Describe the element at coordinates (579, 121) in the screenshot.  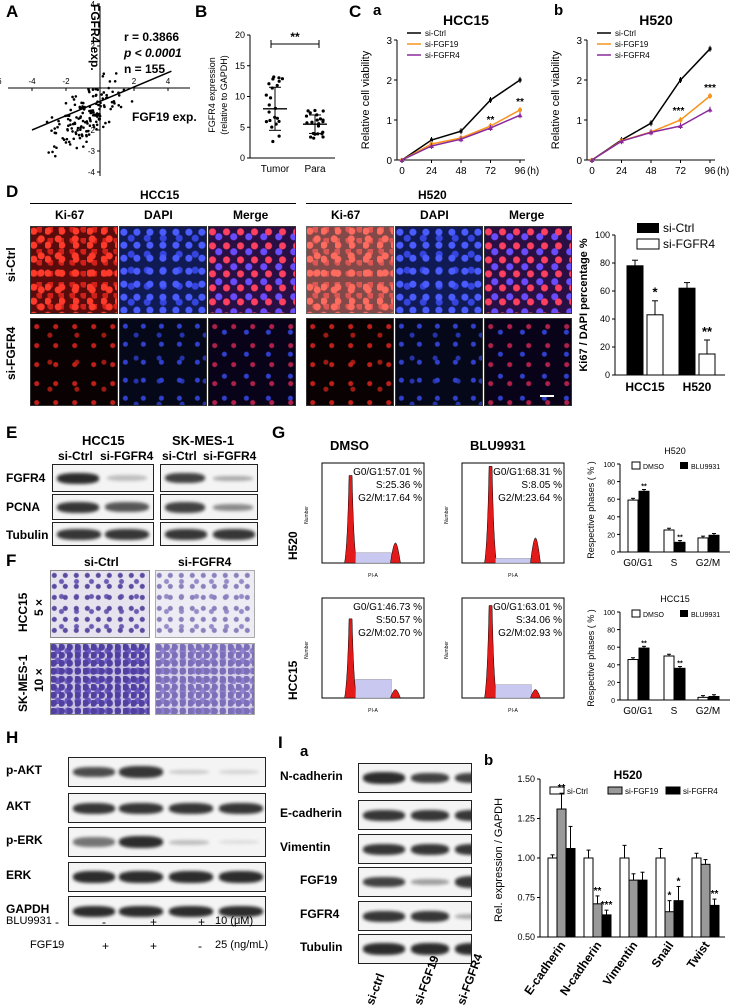
I see `y-tick-label: 1` at that location.